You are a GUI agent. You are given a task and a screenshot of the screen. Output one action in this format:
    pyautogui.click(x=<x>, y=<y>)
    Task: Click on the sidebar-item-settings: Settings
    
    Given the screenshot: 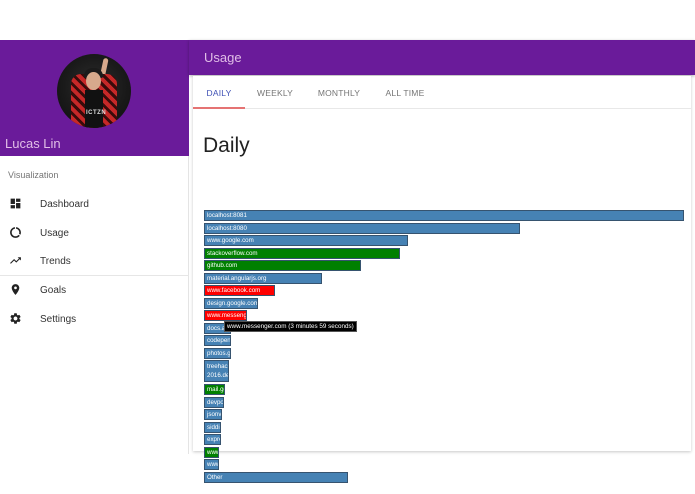 What is the action you would take?
    pyautogui.click(x=94, y=319)
    